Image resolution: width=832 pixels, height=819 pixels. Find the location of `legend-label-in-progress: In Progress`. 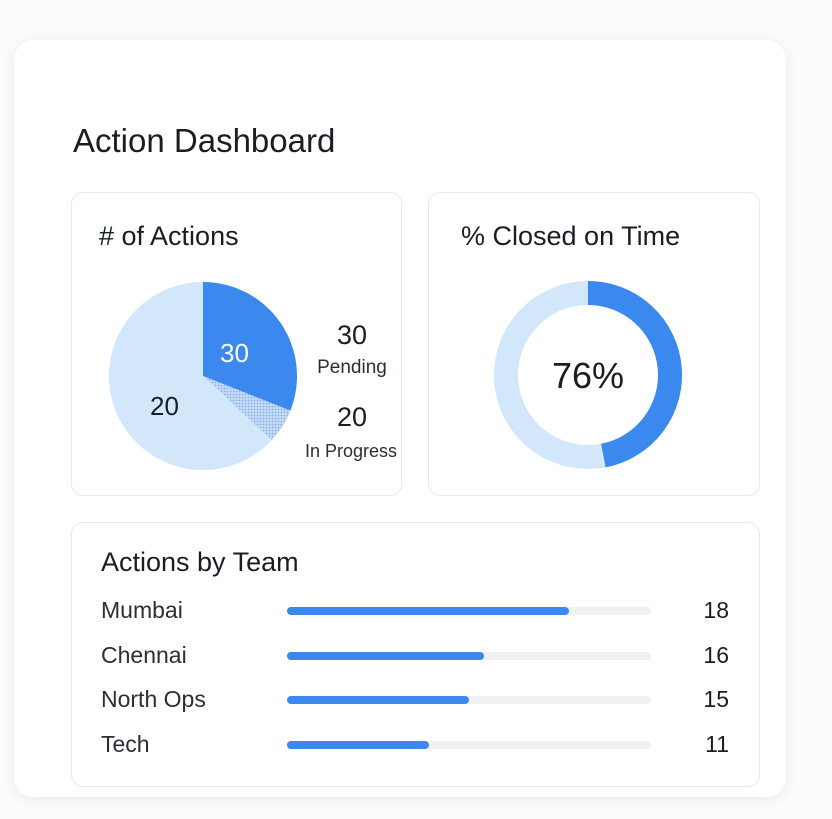

legend-label-in-progress: In Progress is located at coordinates (351, 451).